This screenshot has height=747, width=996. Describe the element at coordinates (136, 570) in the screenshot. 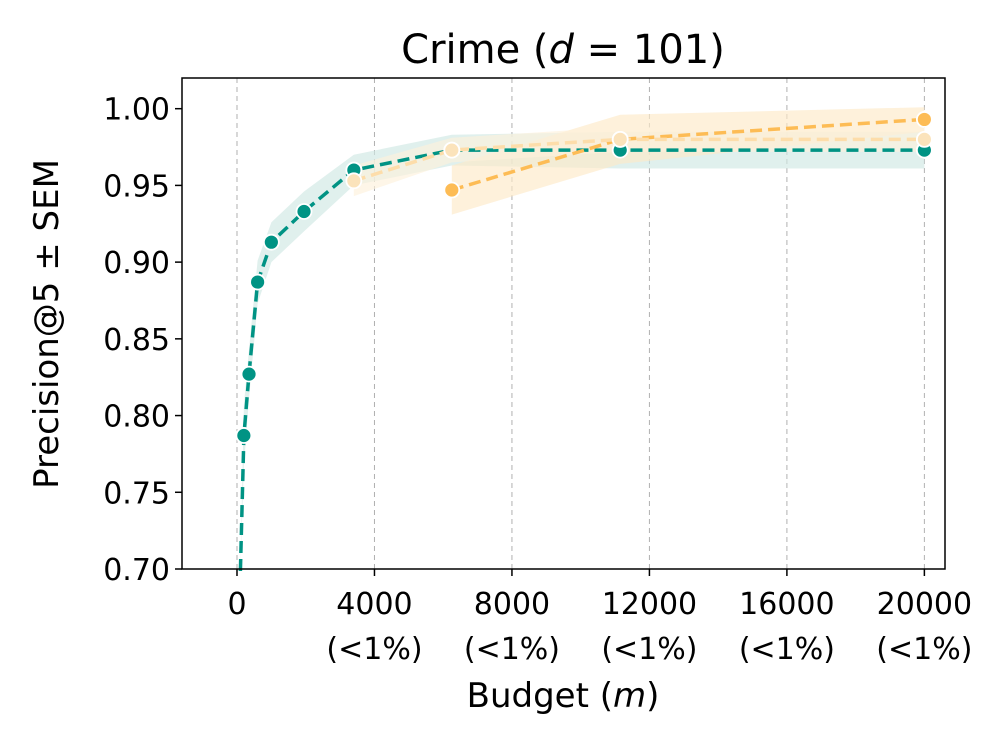

I see `y-tick-label: 0.70` at that location.